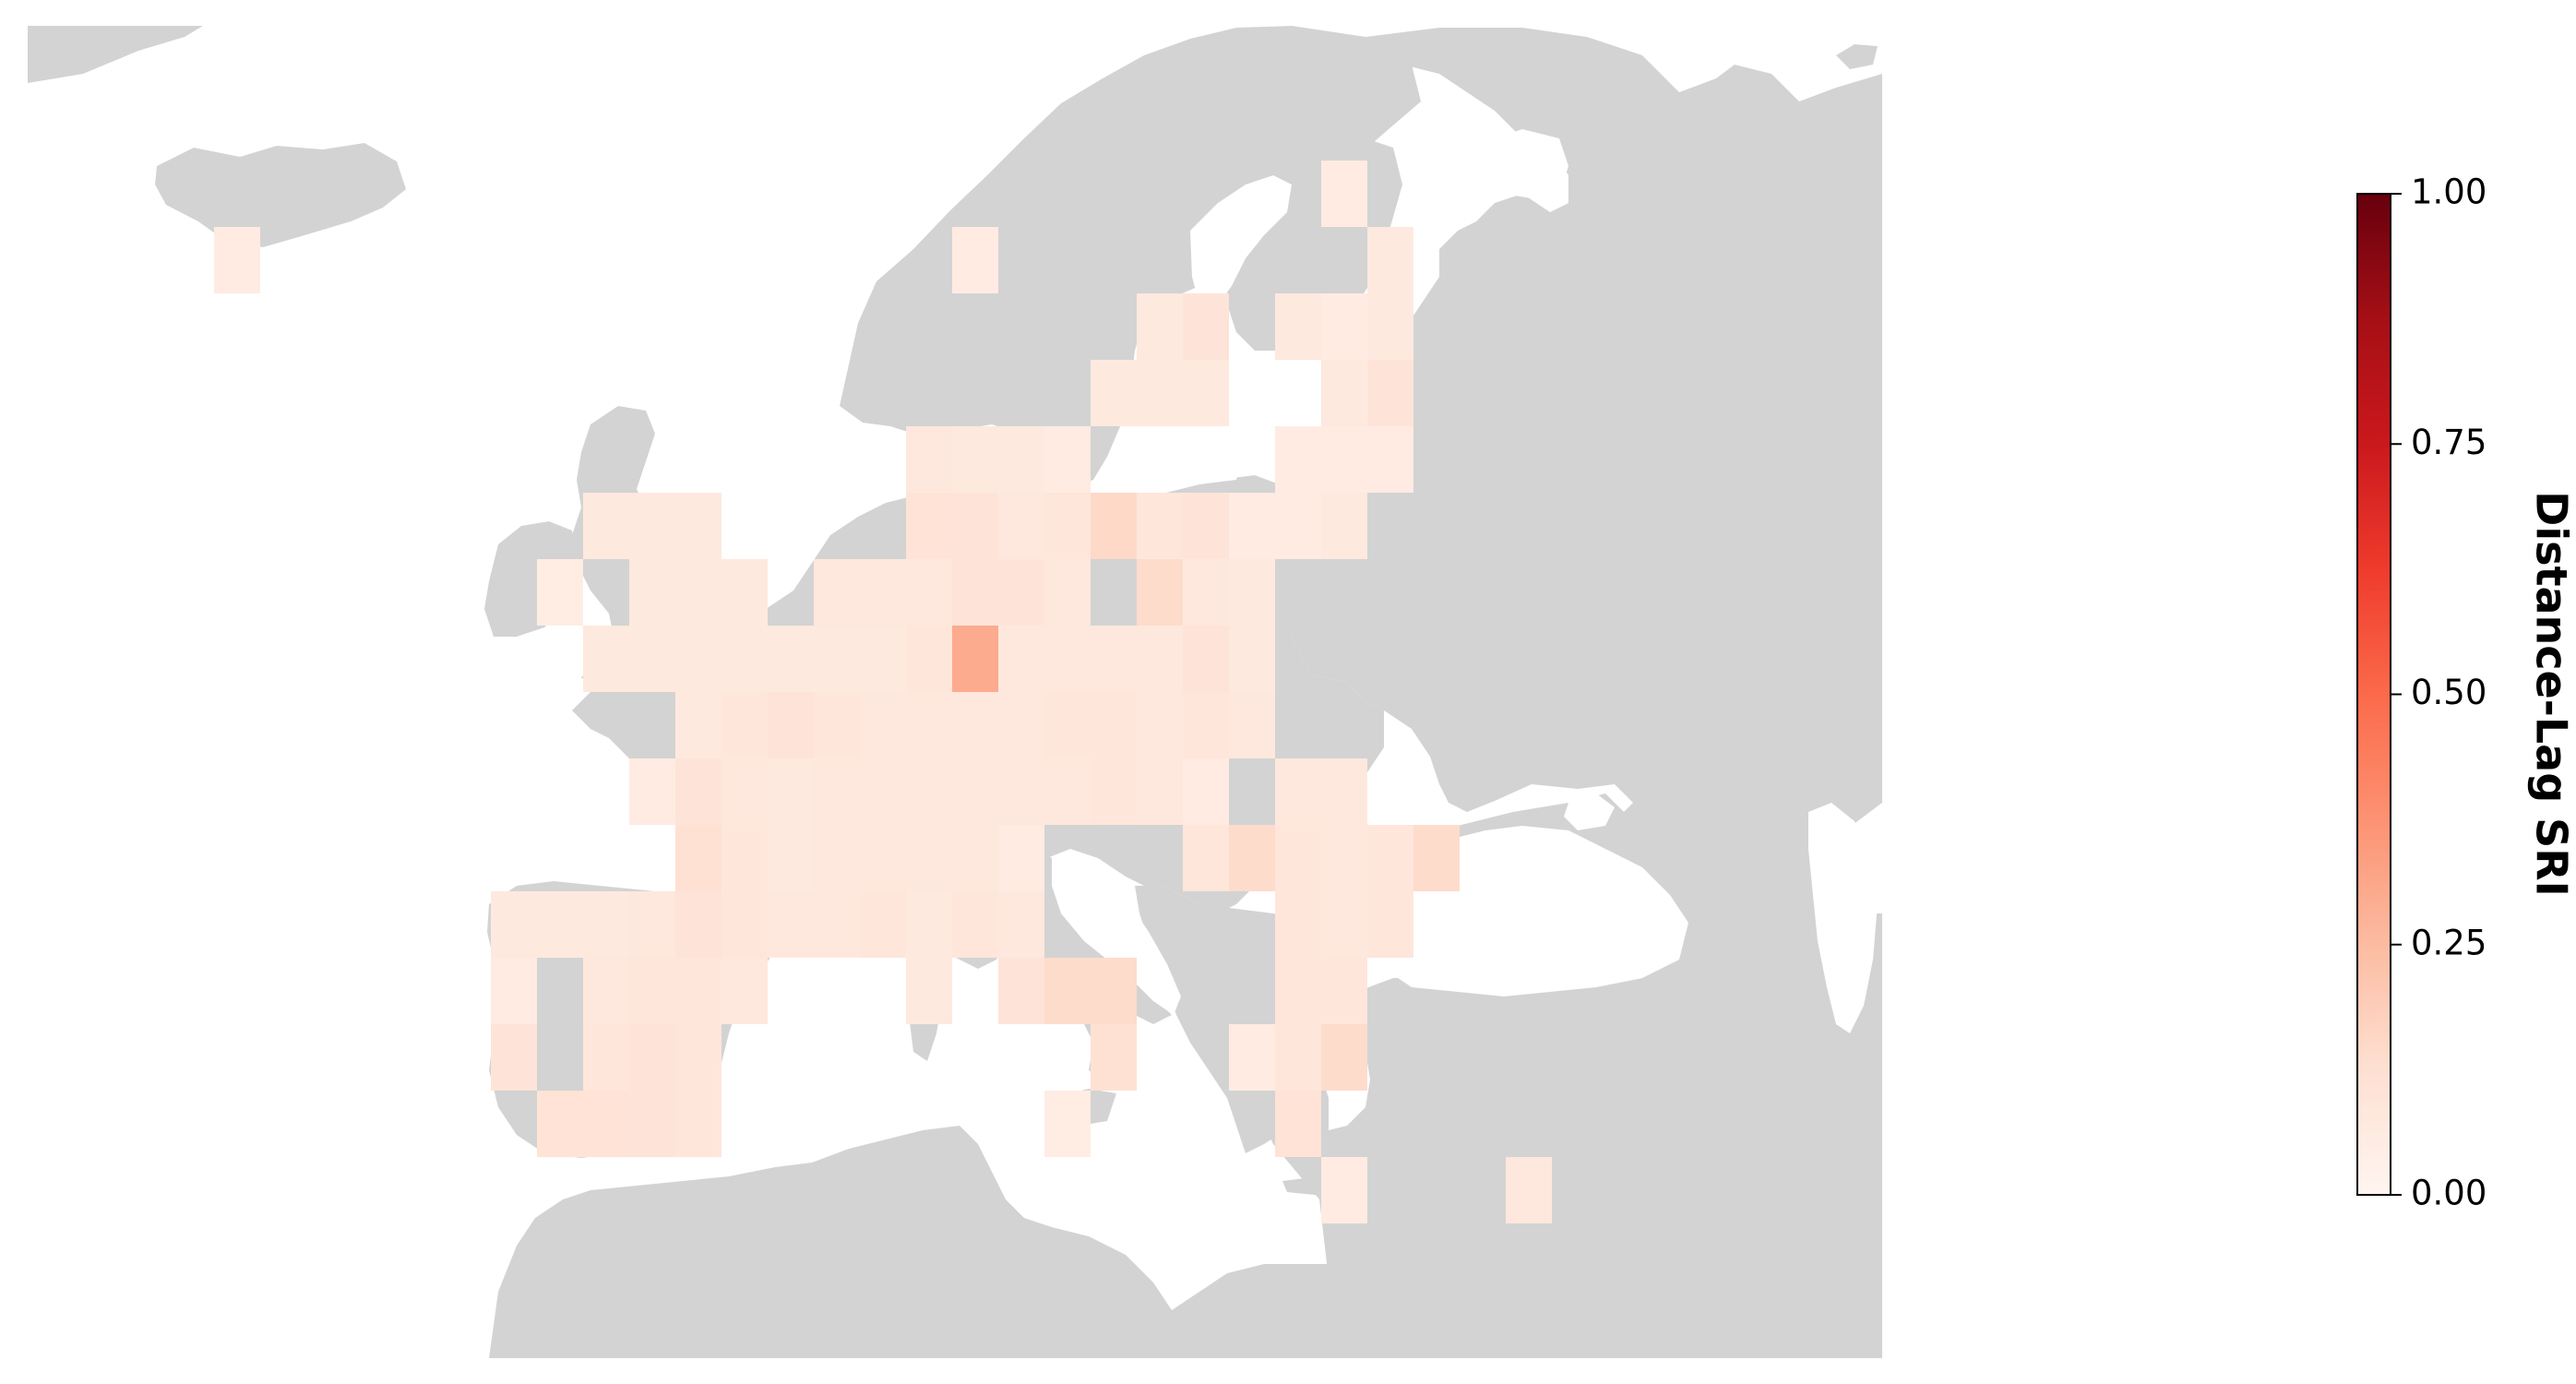  I want to click on greenland-landmass, so click(116, 54).